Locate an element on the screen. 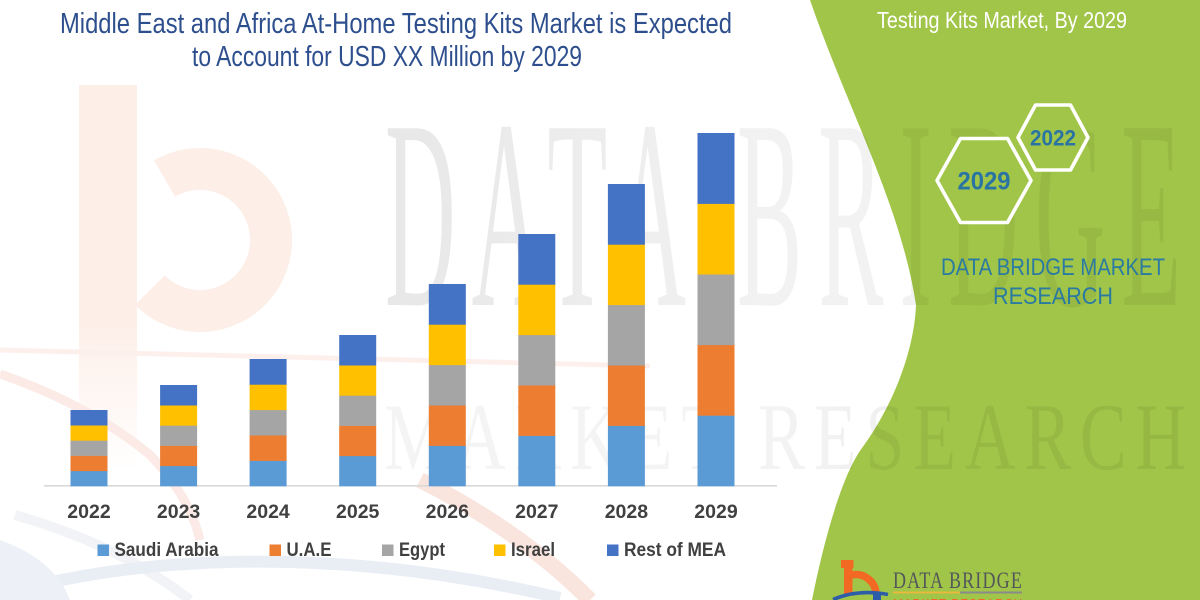 This screenshot has height=600, width=1200. svg-text: Israel is located at coordinates (533, 550).